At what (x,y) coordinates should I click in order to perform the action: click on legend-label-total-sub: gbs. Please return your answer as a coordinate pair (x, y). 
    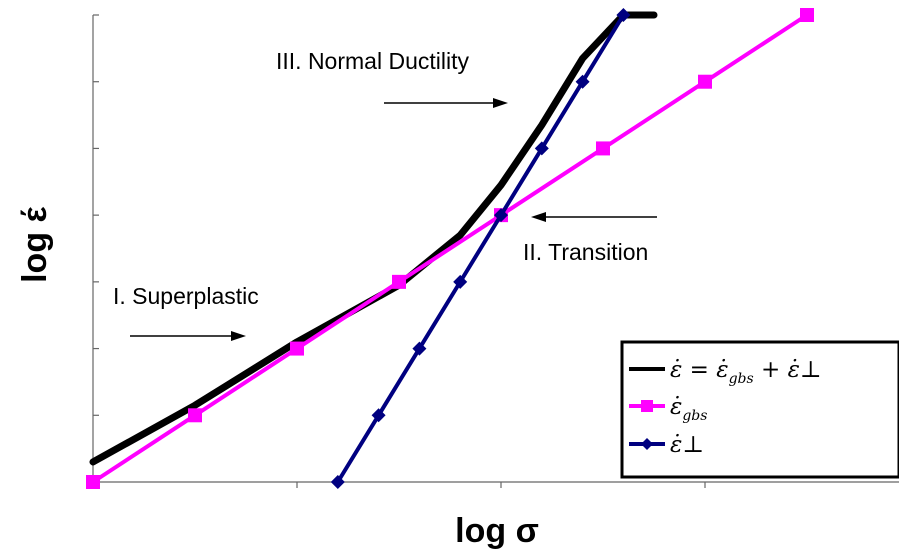
    Looking at the image, I should click on (741, 379).